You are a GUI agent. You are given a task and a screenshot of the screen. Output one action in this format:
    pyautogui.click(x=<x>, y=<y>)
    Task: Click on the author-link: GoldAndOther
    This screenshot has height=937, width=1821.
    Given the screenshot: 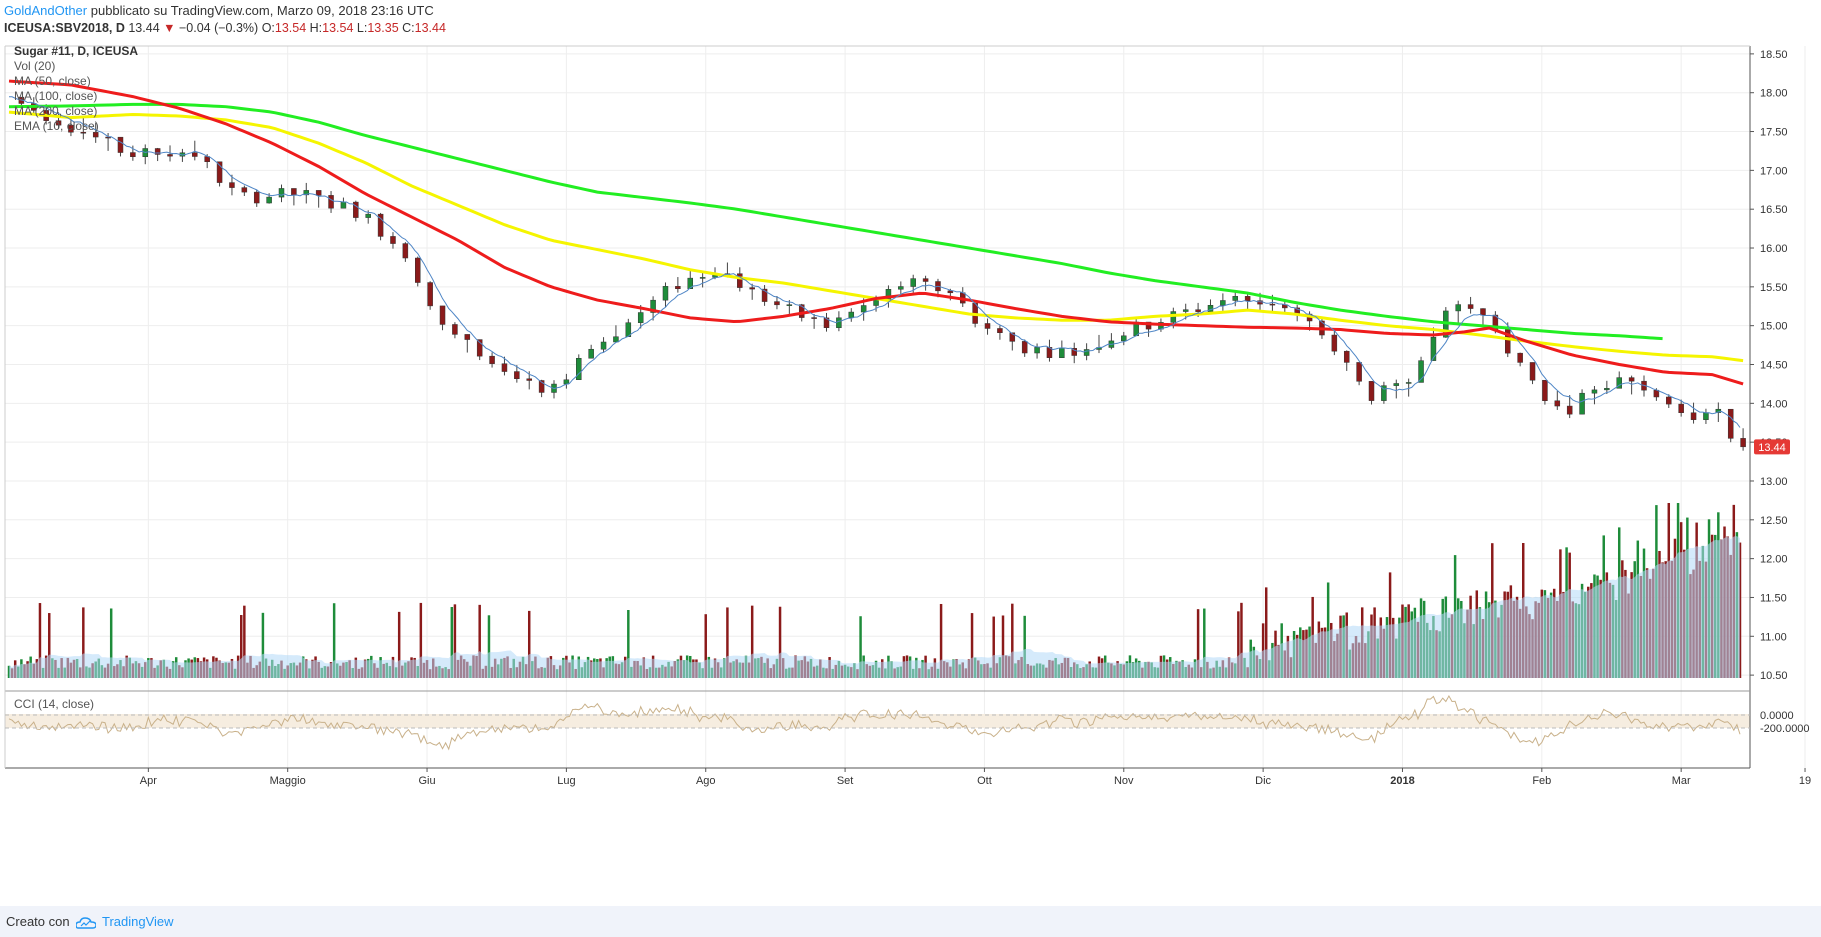 What is the action you would take?
    pyautogui.click(x=46, y=10)
    